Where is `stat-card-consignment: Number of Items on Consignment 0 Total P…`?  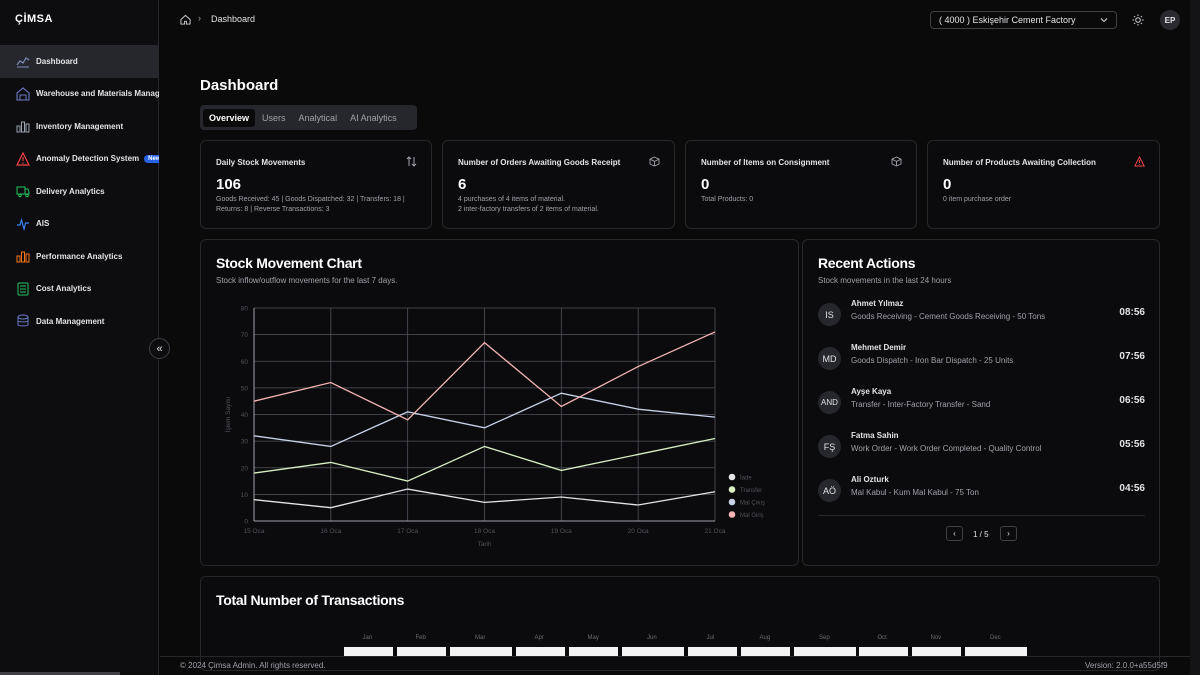 stat-card-consignment: Number of Items on Consignment 0 Total P… is located at coordinates (801, 184).